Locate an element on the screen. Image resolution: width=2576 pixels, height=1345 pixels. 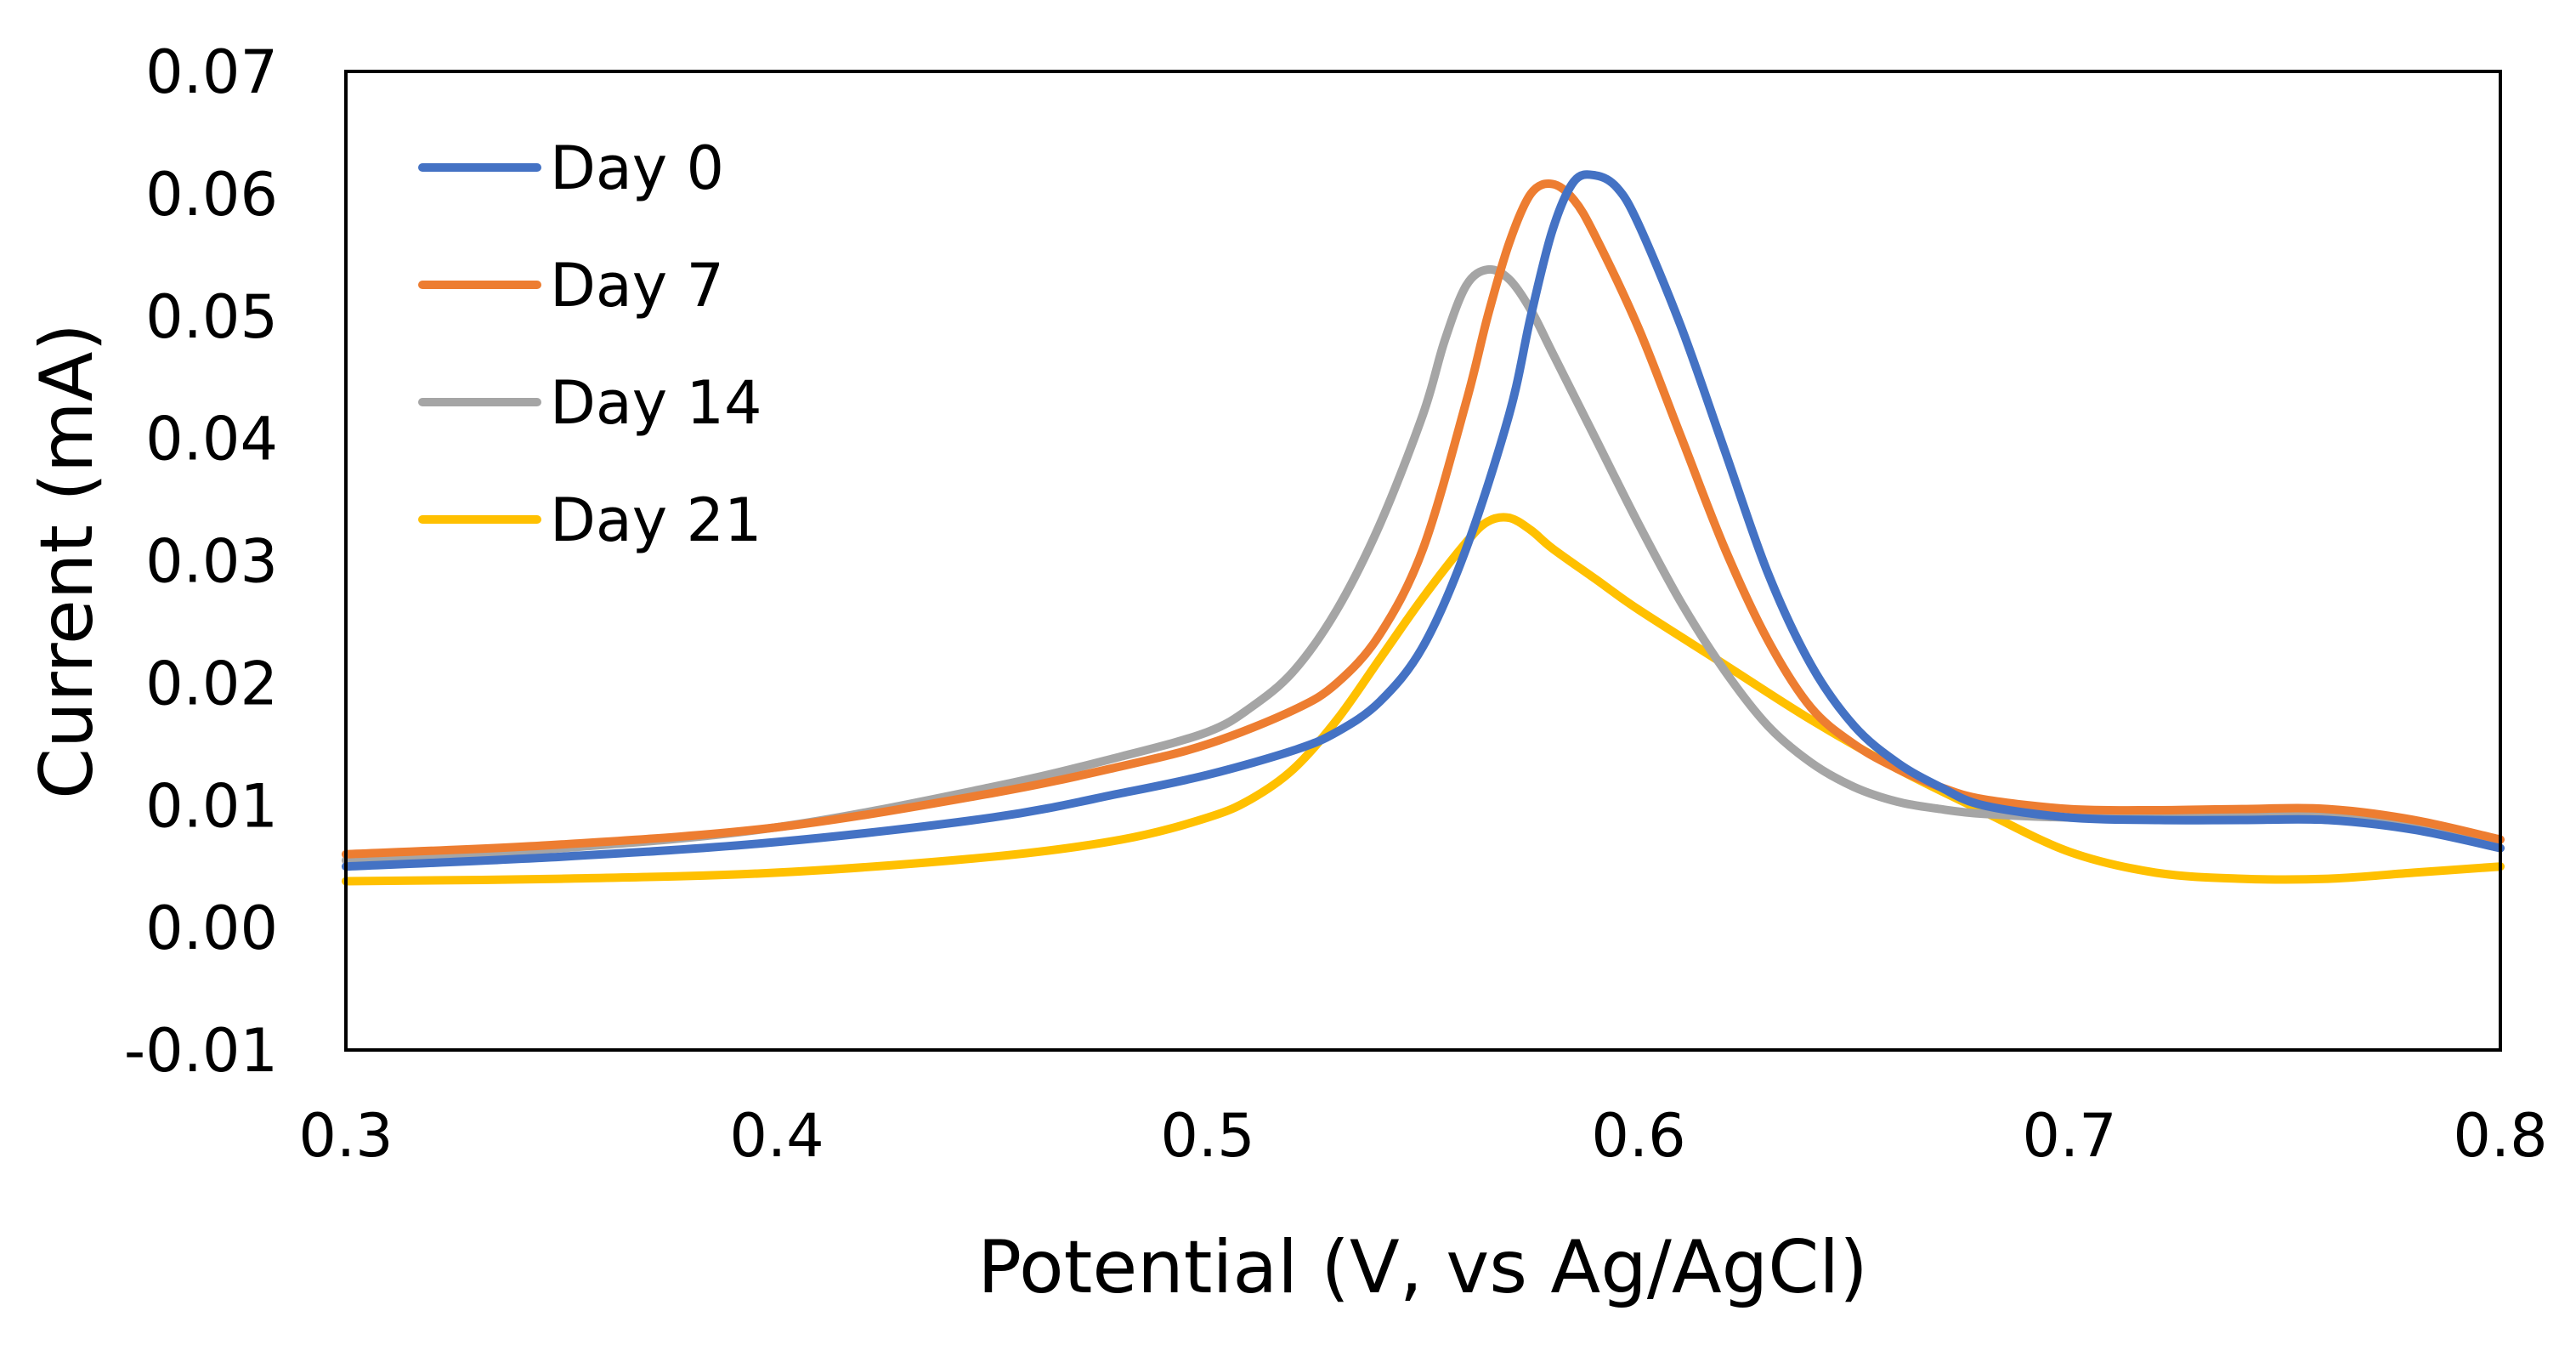
legend-label: Day 14 is located at coordinates (656, 403).